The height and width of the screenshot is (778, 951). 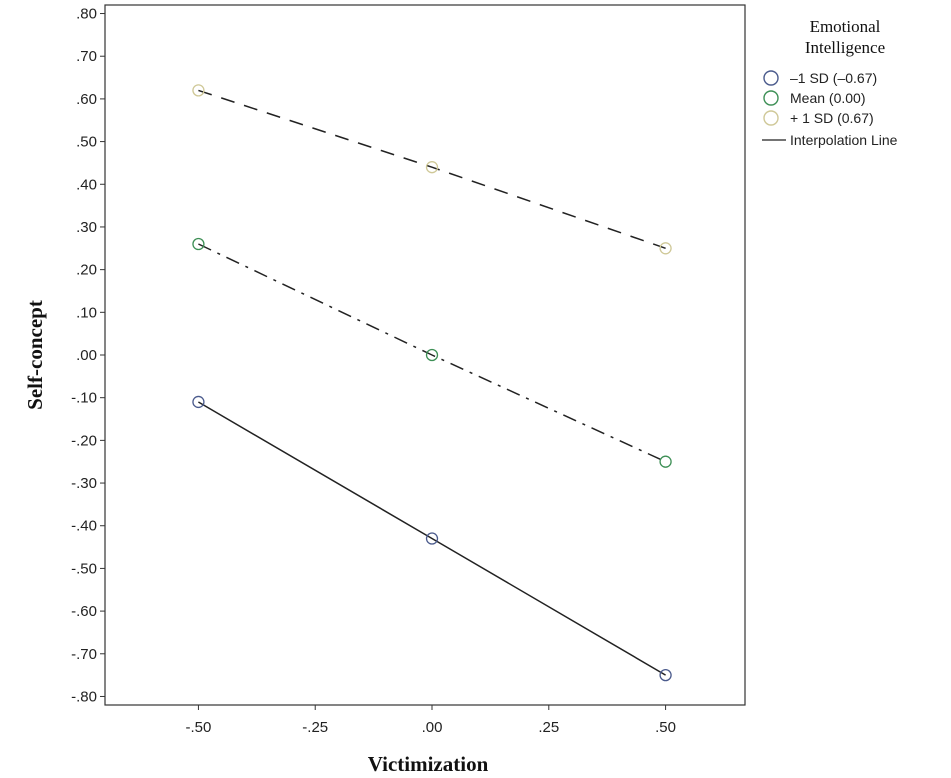 I want to click on y-tick-label: .30, so click(x=86, y=227).